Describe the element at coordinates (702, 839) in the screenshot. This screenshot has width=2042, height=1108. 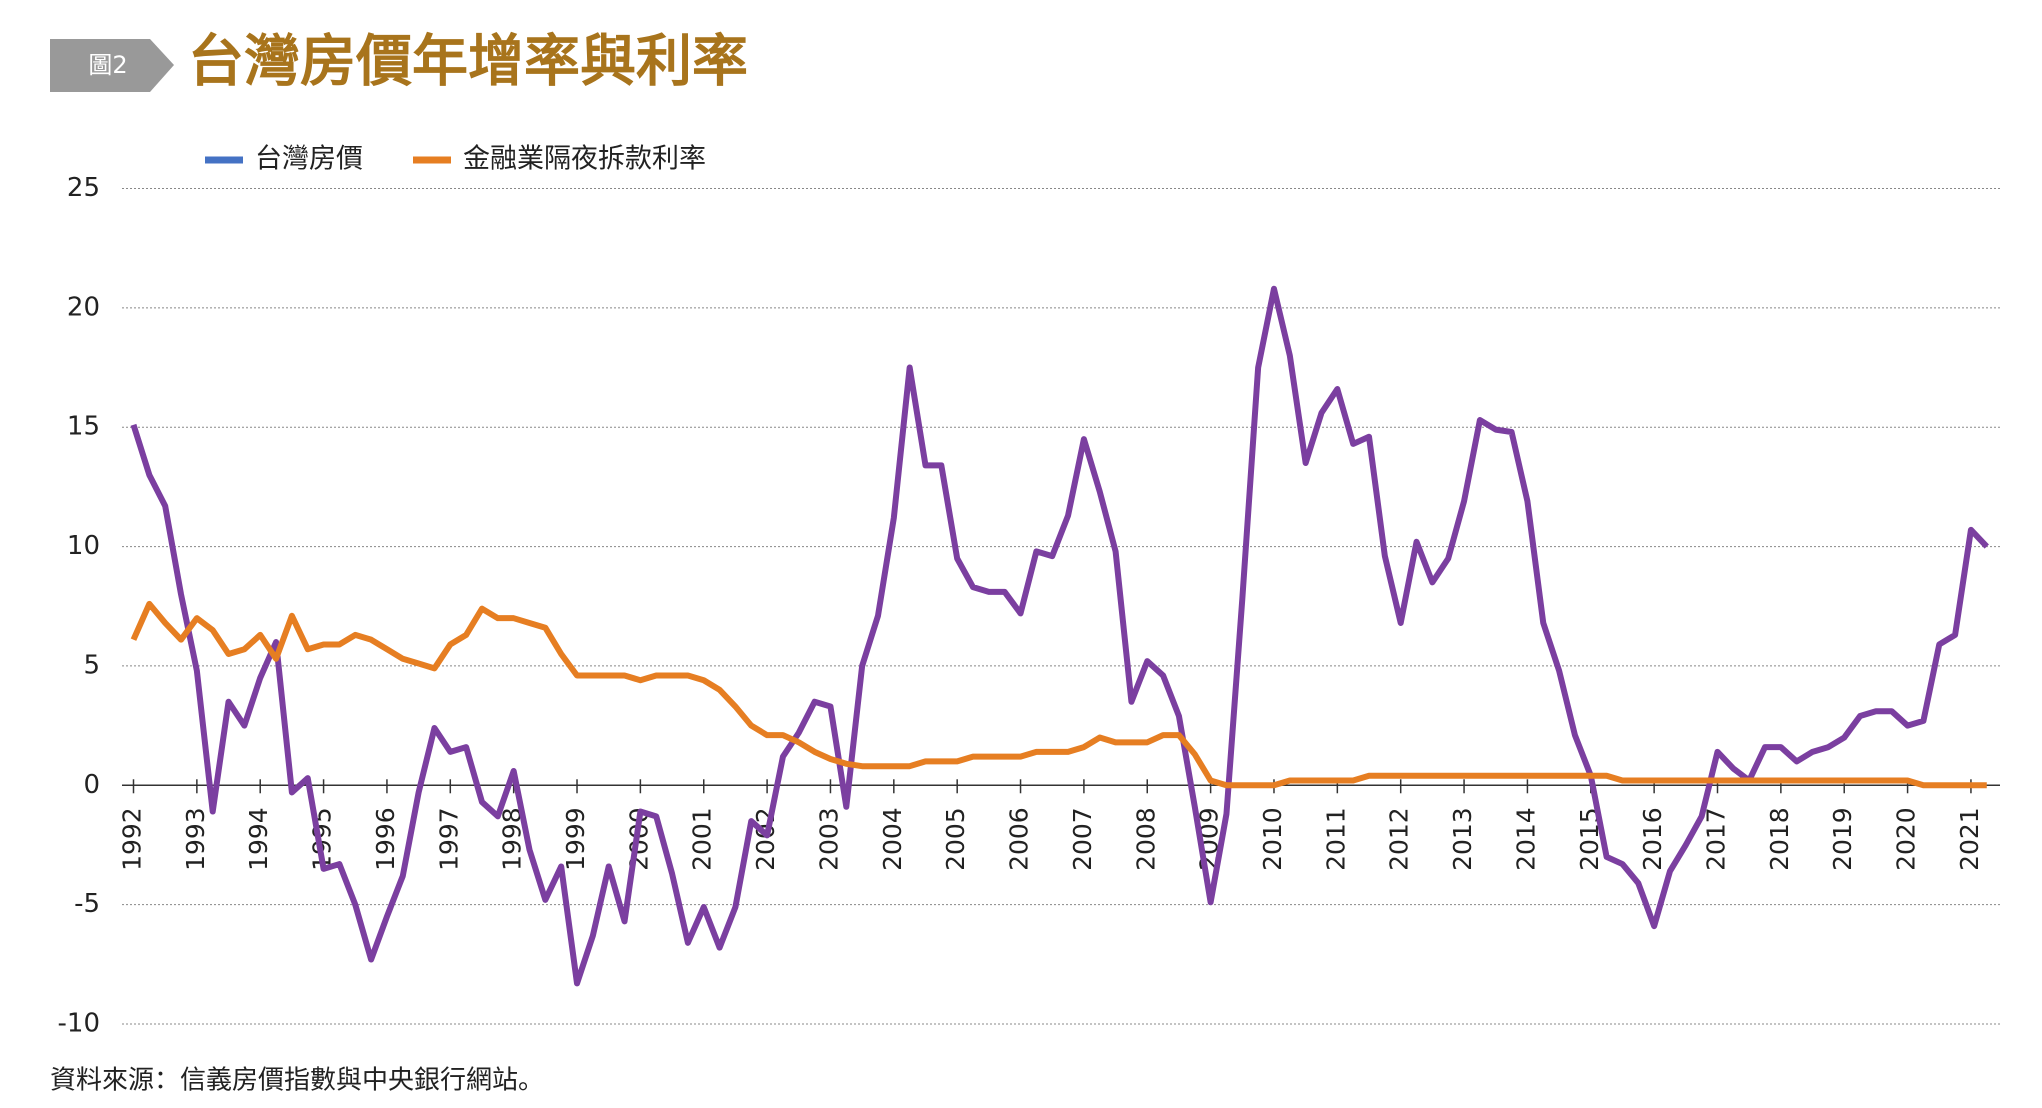
I see `x-tick-label: 2001` at that location.